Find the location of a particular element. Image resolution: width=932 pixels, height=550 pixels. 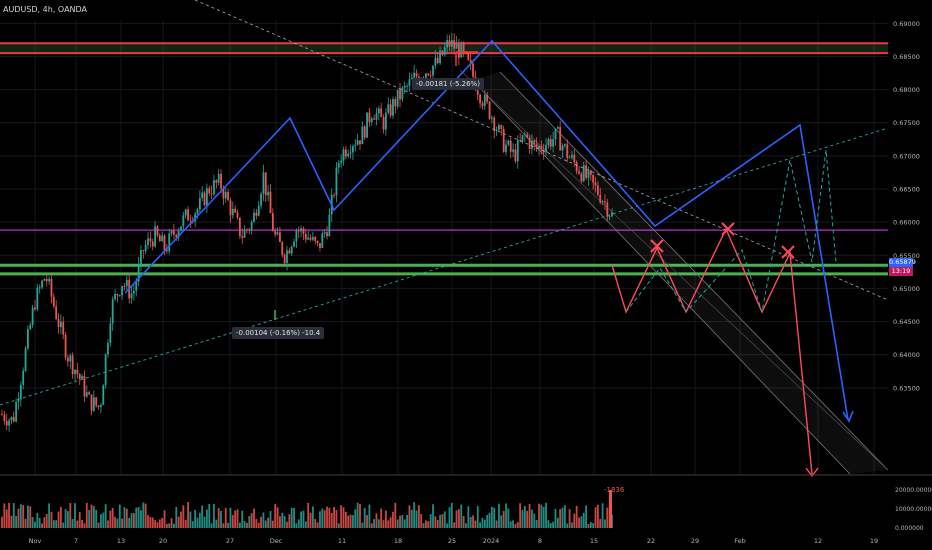

x-tick-label: 25 is located at coordinates (452, 541).